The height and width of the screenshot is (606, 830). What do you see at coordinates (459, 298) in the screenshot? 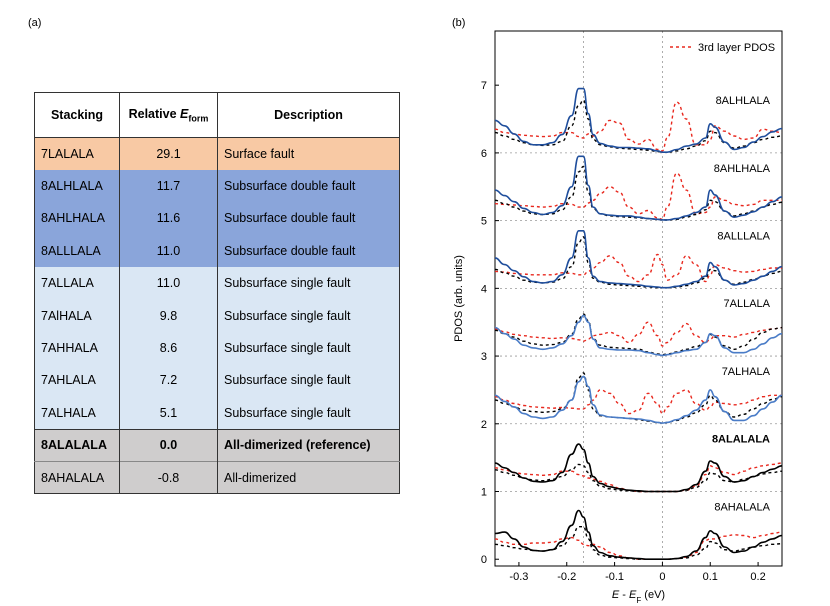
I see `y-axis-title: PDOS (arb. units)` at bounding box center [459, 298].